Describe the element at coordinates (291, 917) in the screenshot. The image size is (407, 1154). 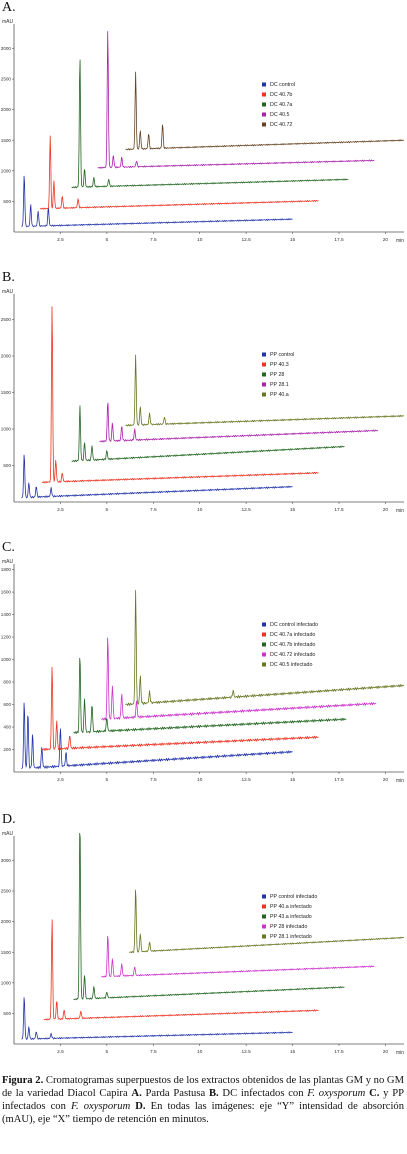
I see `legend-label: PP 43.a infectado` at that location.